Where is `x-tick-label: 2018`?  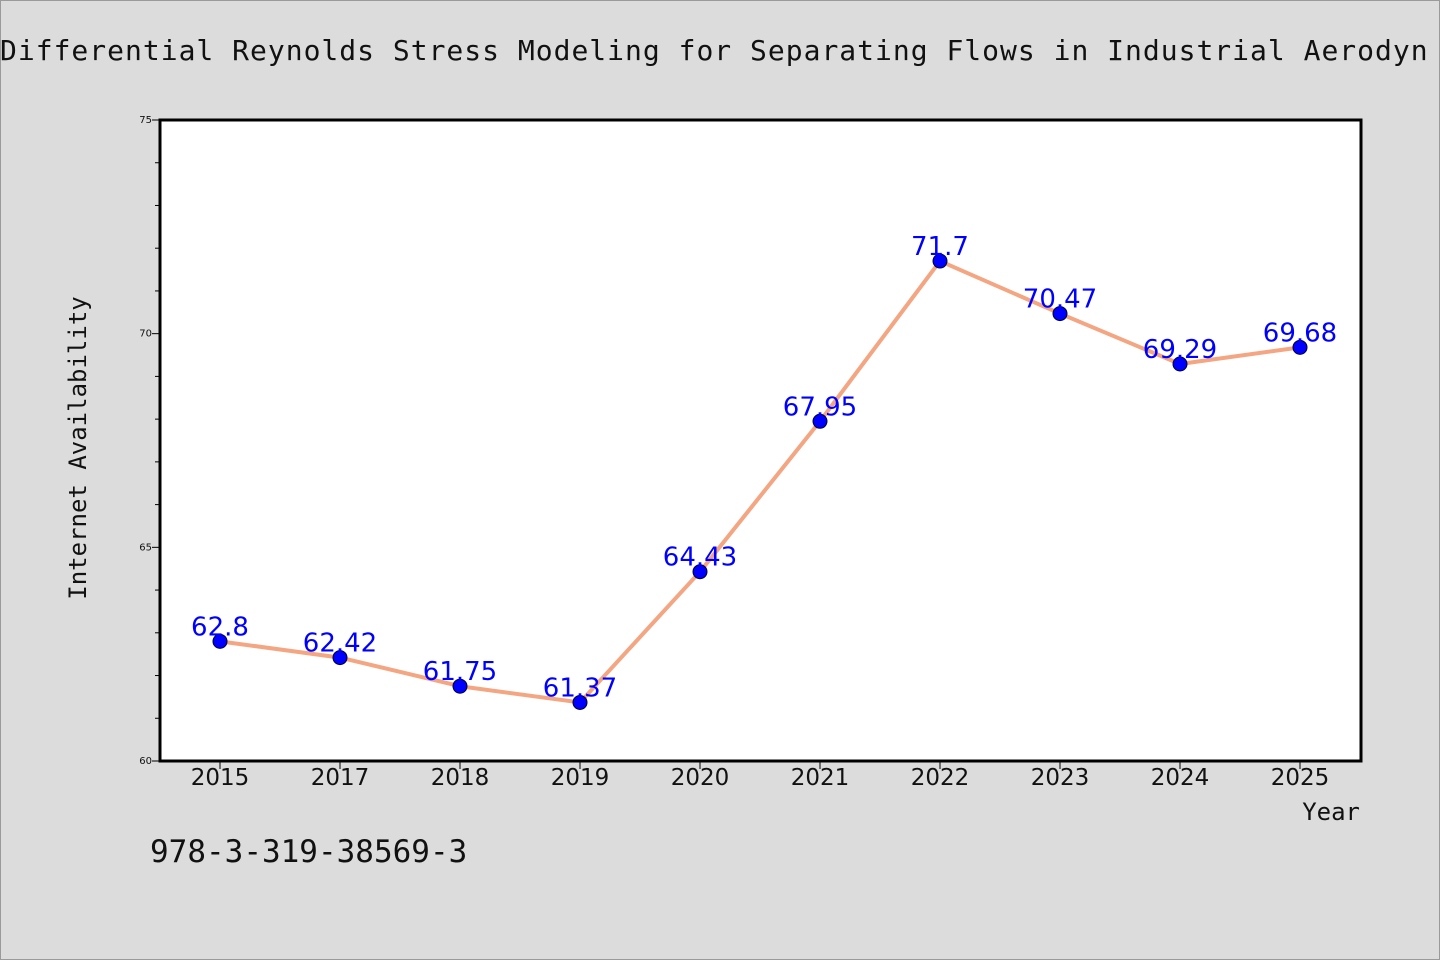 x-tick-label: 2018 is located at coordinates (460, 778).